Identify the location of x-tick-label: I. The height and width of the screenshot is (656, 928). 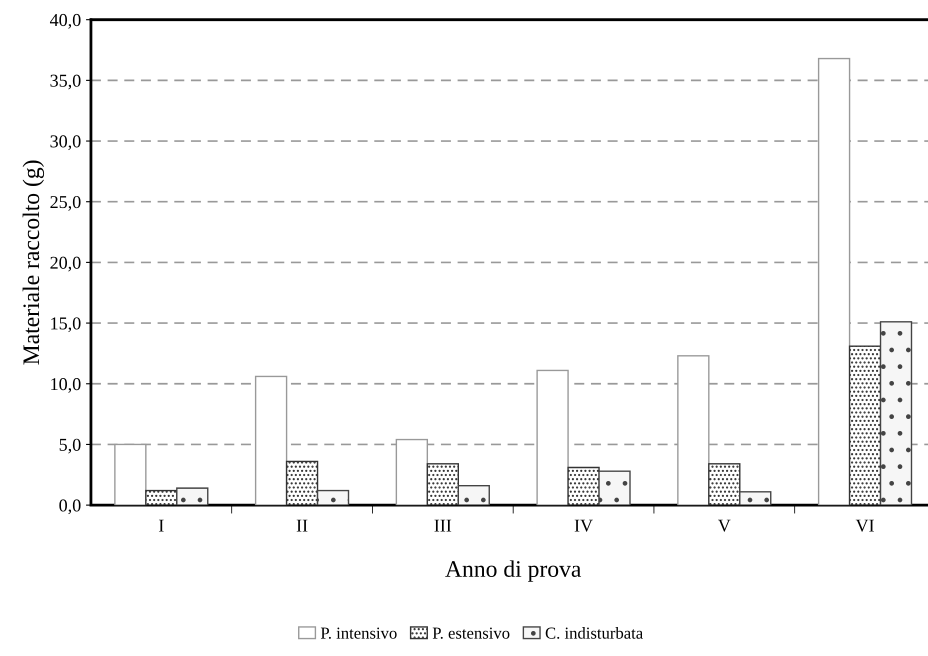
(161, 526).